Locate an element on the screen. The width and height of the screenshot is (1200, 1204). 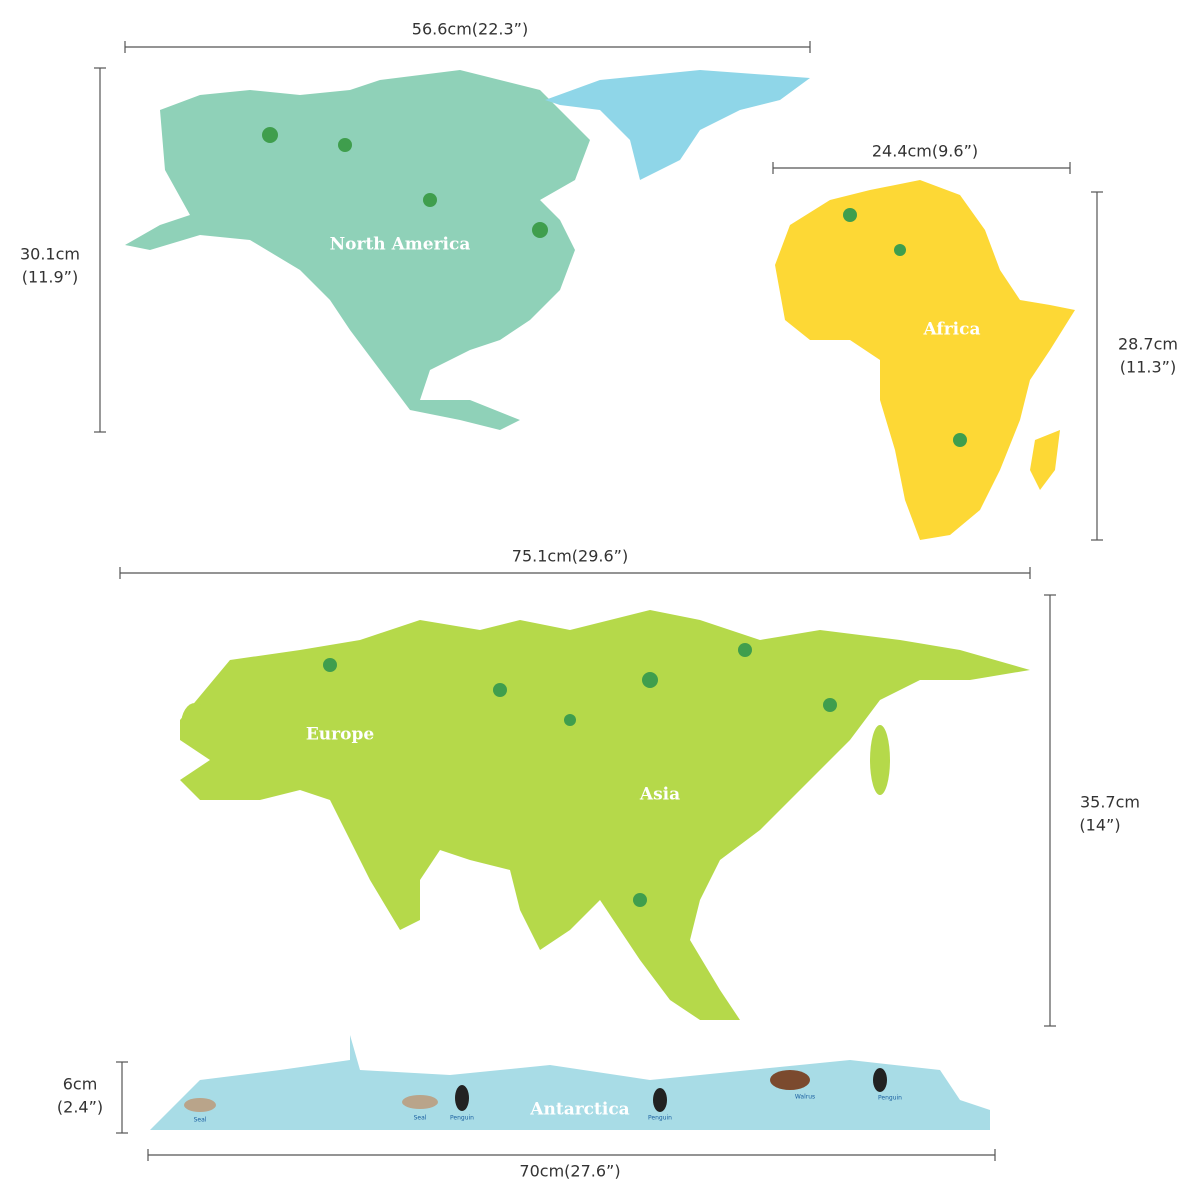
dimension-label: 30.1cm is located at coordinates (50, 254).